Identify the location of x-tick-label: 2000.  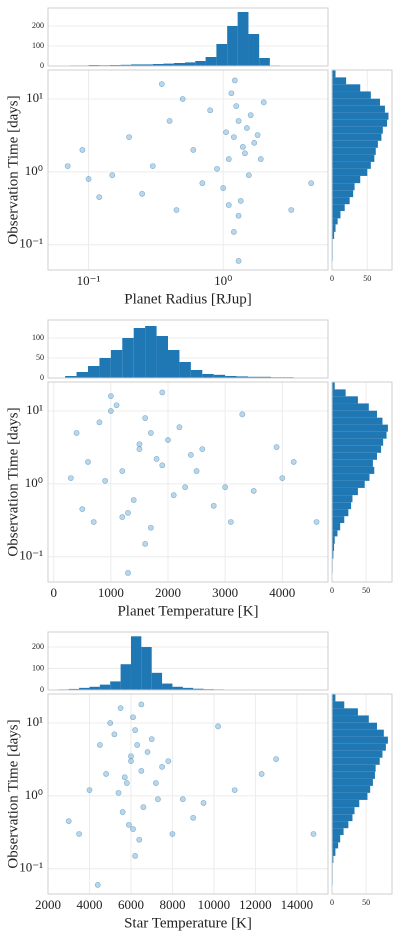
(168, 592).